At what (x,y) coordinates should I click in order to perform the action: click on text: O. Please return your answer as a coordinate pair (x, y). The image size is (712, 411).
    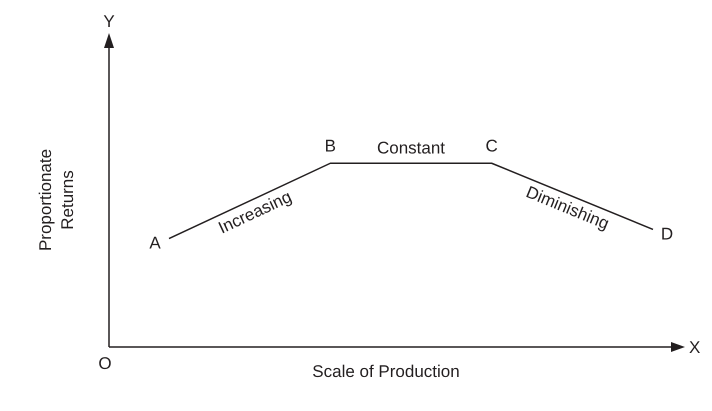
    Looking at the image, I should click on (105, 363).